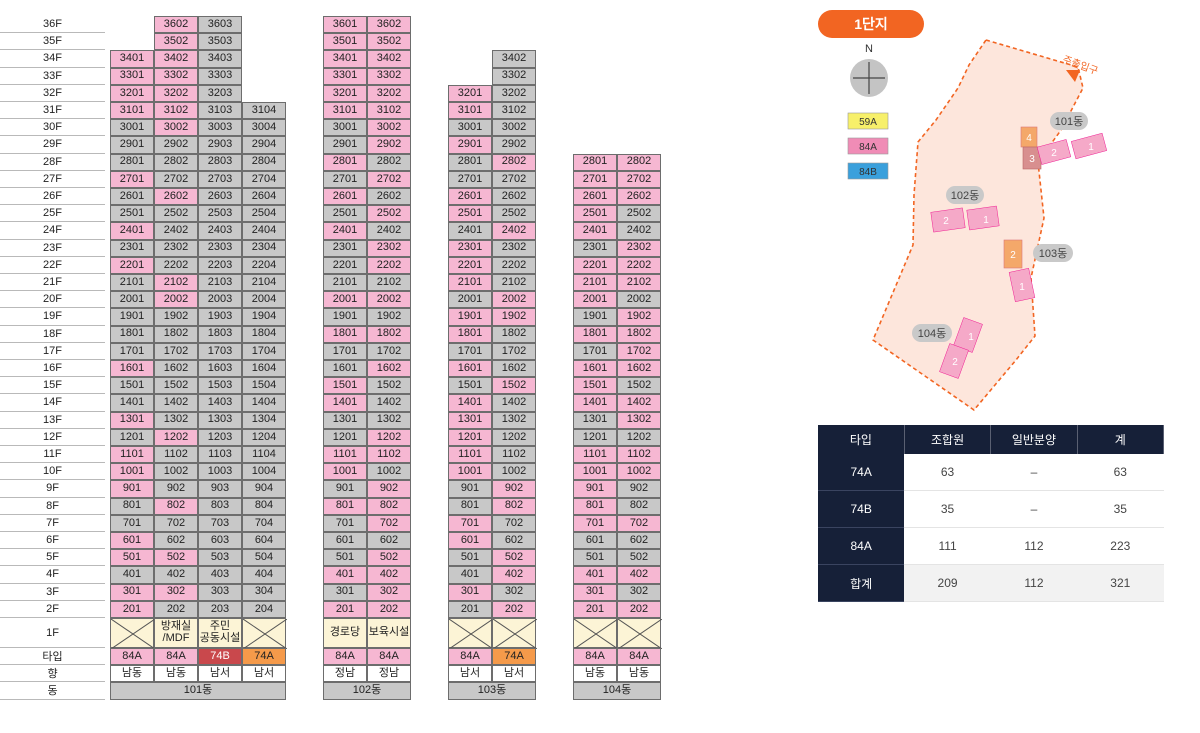 The image size is (1200, 733). What do you see at coordinates (514, 506) in the screenshot?
I see `unit-cell: 802` at bounding box center [514, 506].